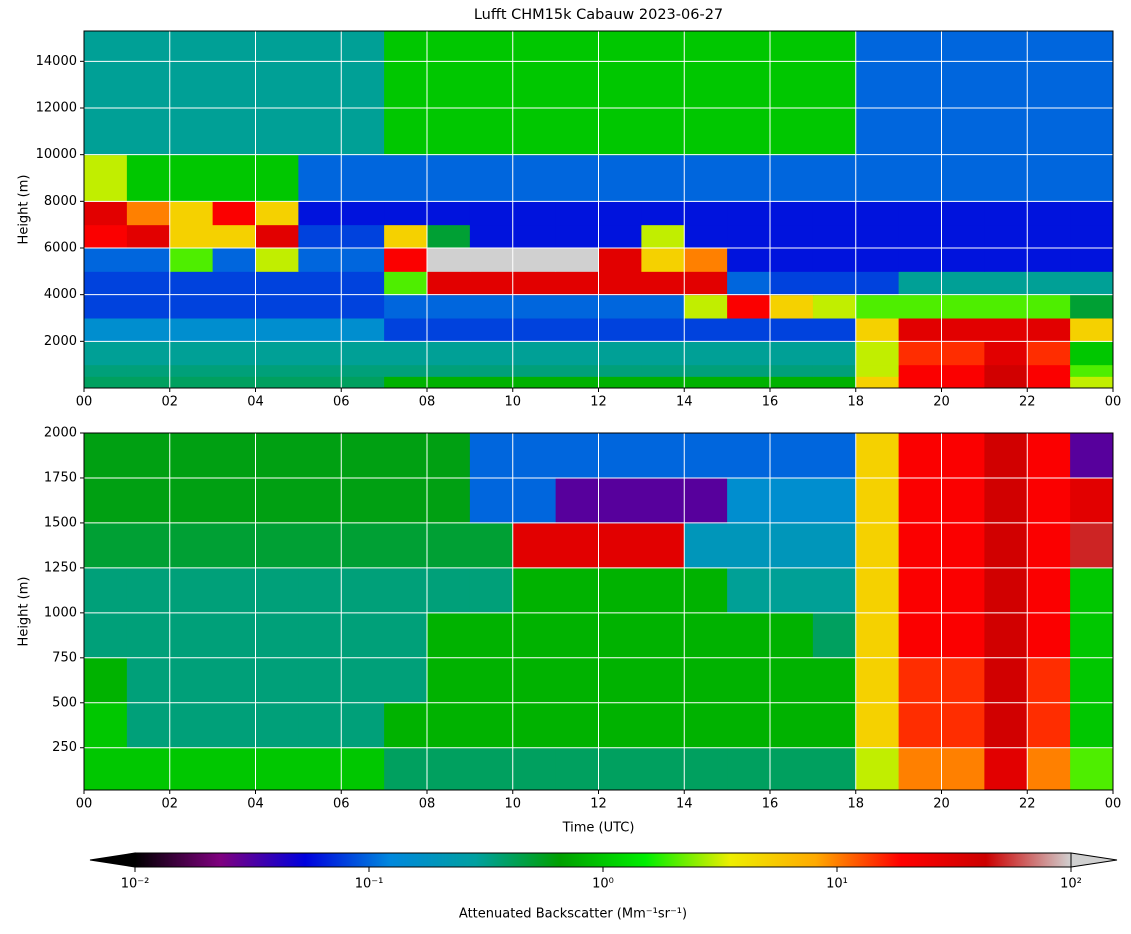 The width and height of the screenshot is (1131, 934). Describe the element at coordinates (512, 402) in the screenshot. I see `x-tick-label: 10` at that location.